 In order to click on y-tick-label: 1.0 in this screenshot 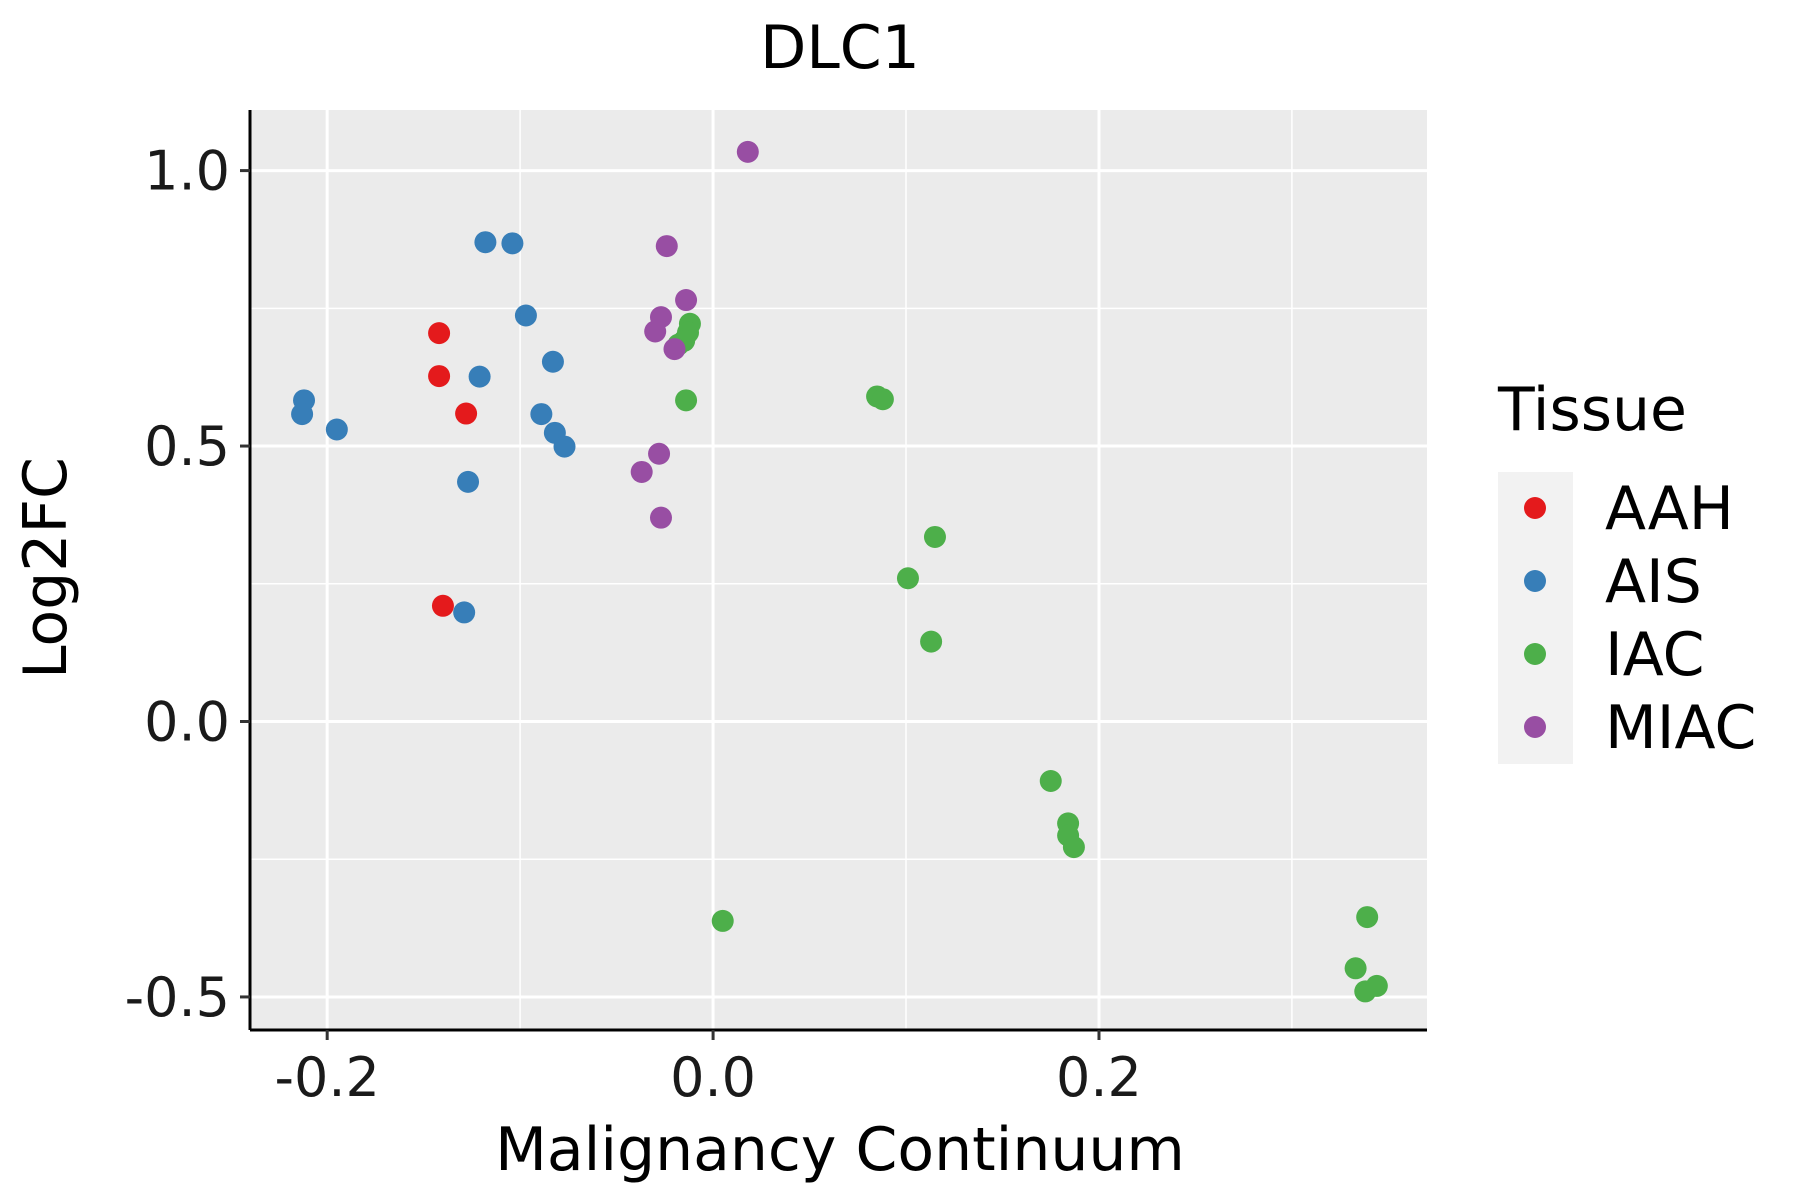, I will do `click(187, 171)`.